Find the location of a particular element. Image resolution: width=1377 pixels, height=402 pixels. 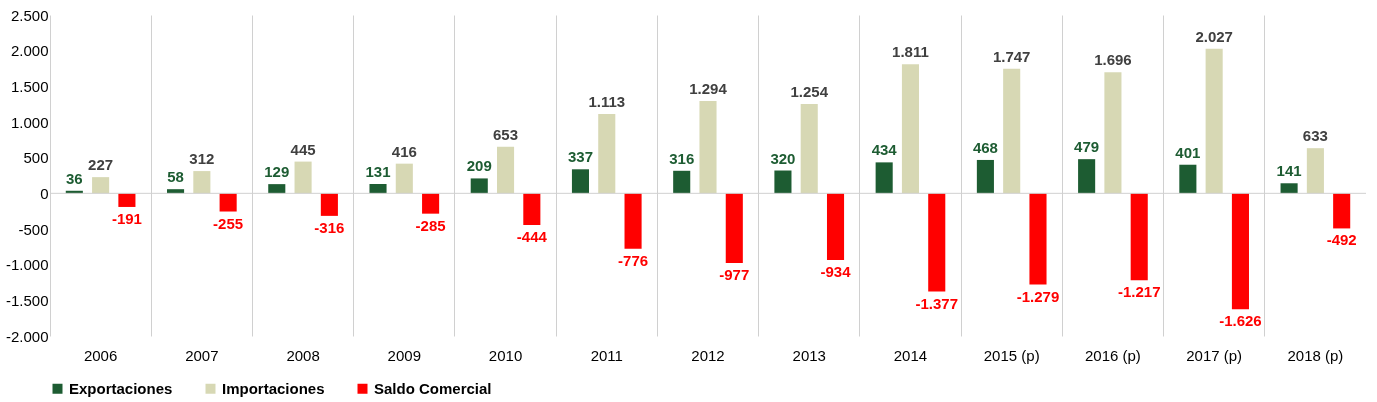

y-tick-label: 500 is located at coordinates (36, 158).